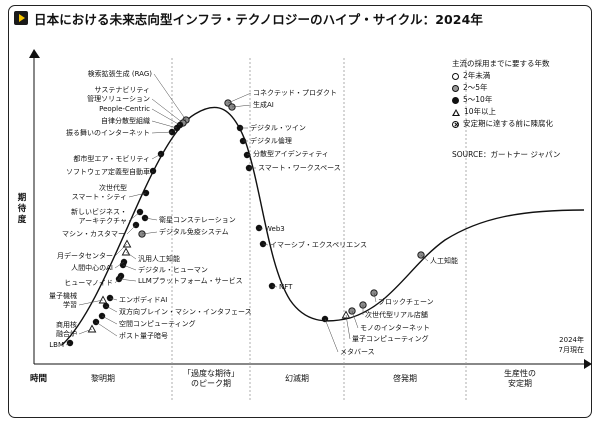 The height and width of the screenshot is (424, 600). Describe the element at coordinates (157, 323) in the screenshot. I see `technology-label: 空間コンピューティング` at that location.